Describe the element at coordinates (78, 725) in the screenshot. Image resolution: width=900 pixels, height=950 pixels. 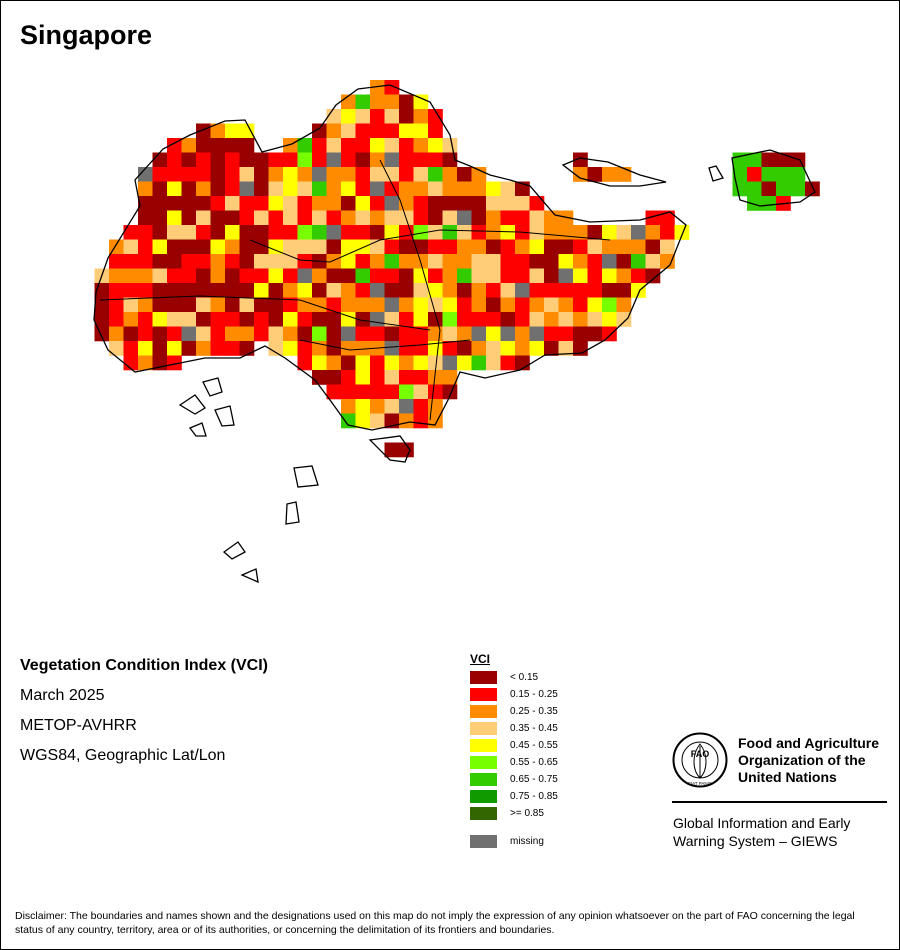
I see `sensor: METOP-AVHRR` at that location.